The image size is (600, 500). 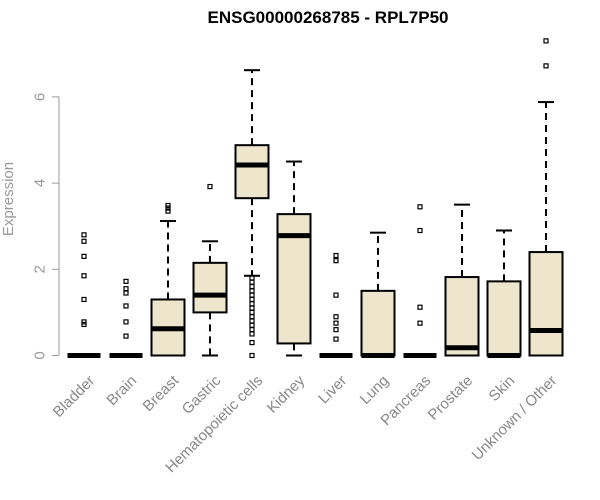 What do you see at coordinates (451, 398) in the screenshot?
I see `x-tick-label: Prostate` at bounding box center [451, 398].